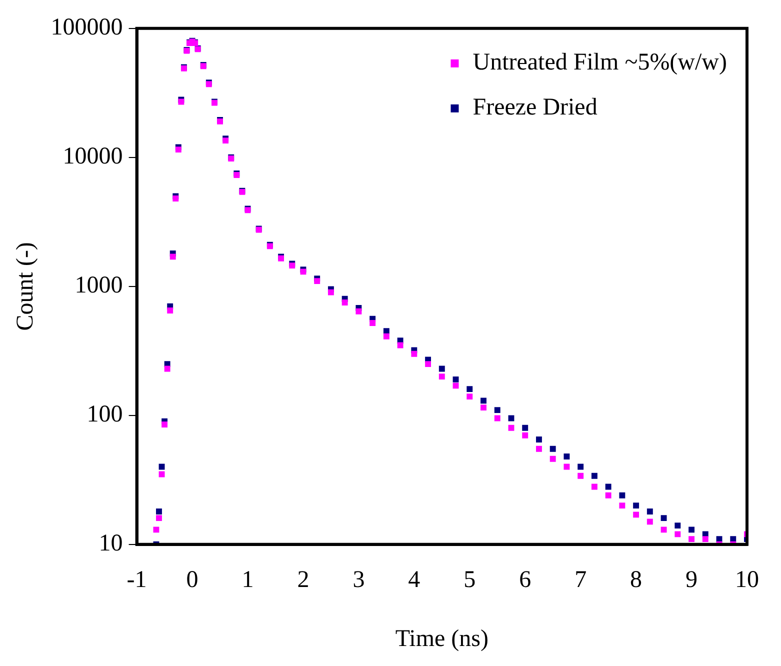 This screenshot has height=666, width=781. I want to click on y-tick-label: 10000, so click(92, 157).